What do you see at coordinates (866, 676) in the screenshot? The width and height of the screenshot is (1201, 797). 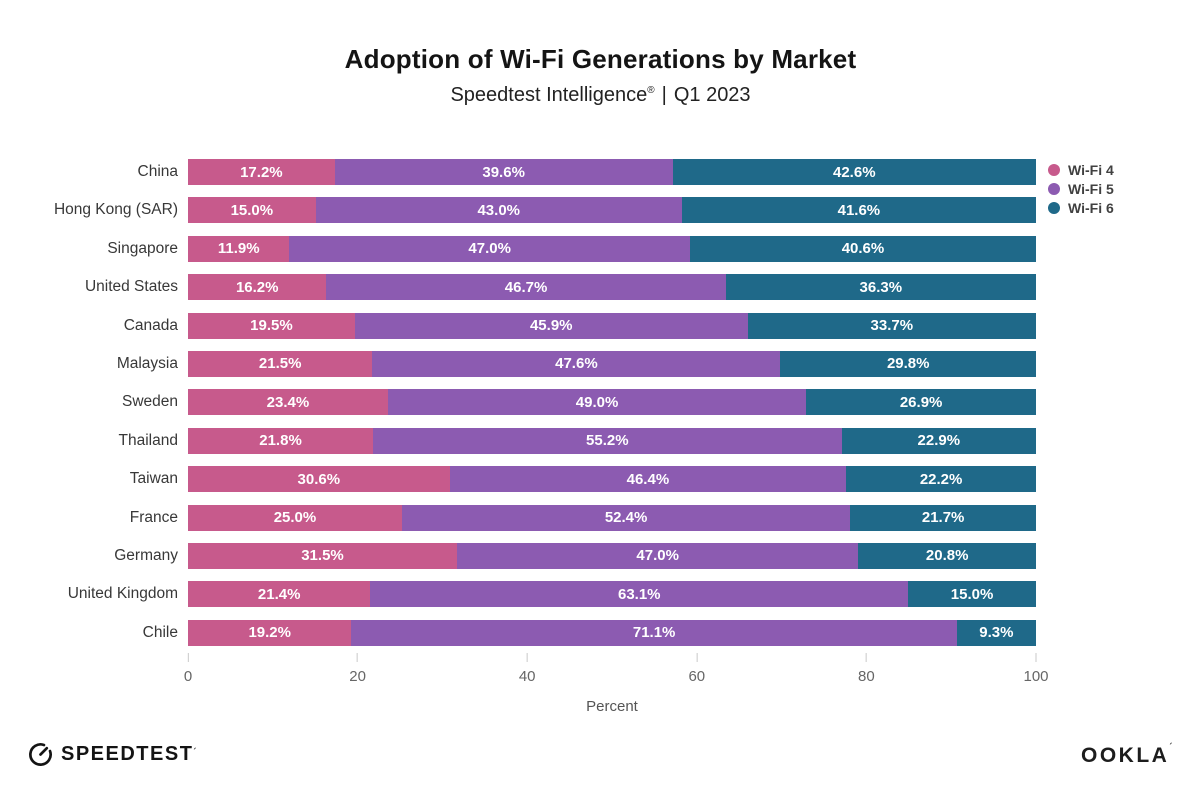 I see `tick-label: 80` at bounding box center [866, 676].